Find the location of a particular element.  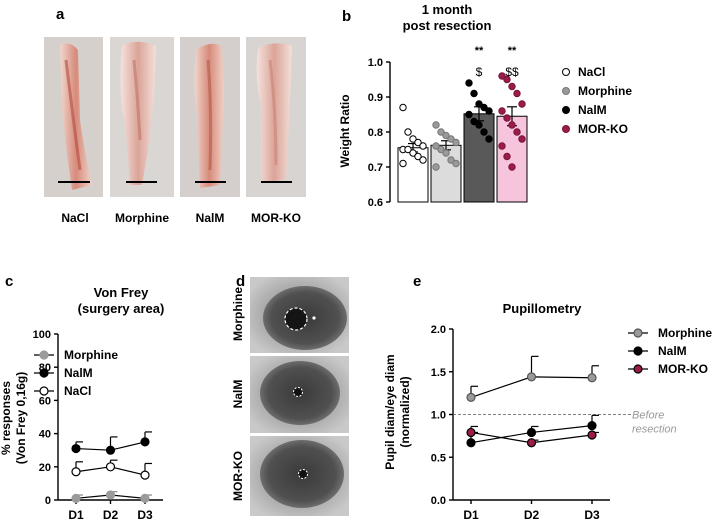

panel-label-d: d is located at coordinates (240, 281).